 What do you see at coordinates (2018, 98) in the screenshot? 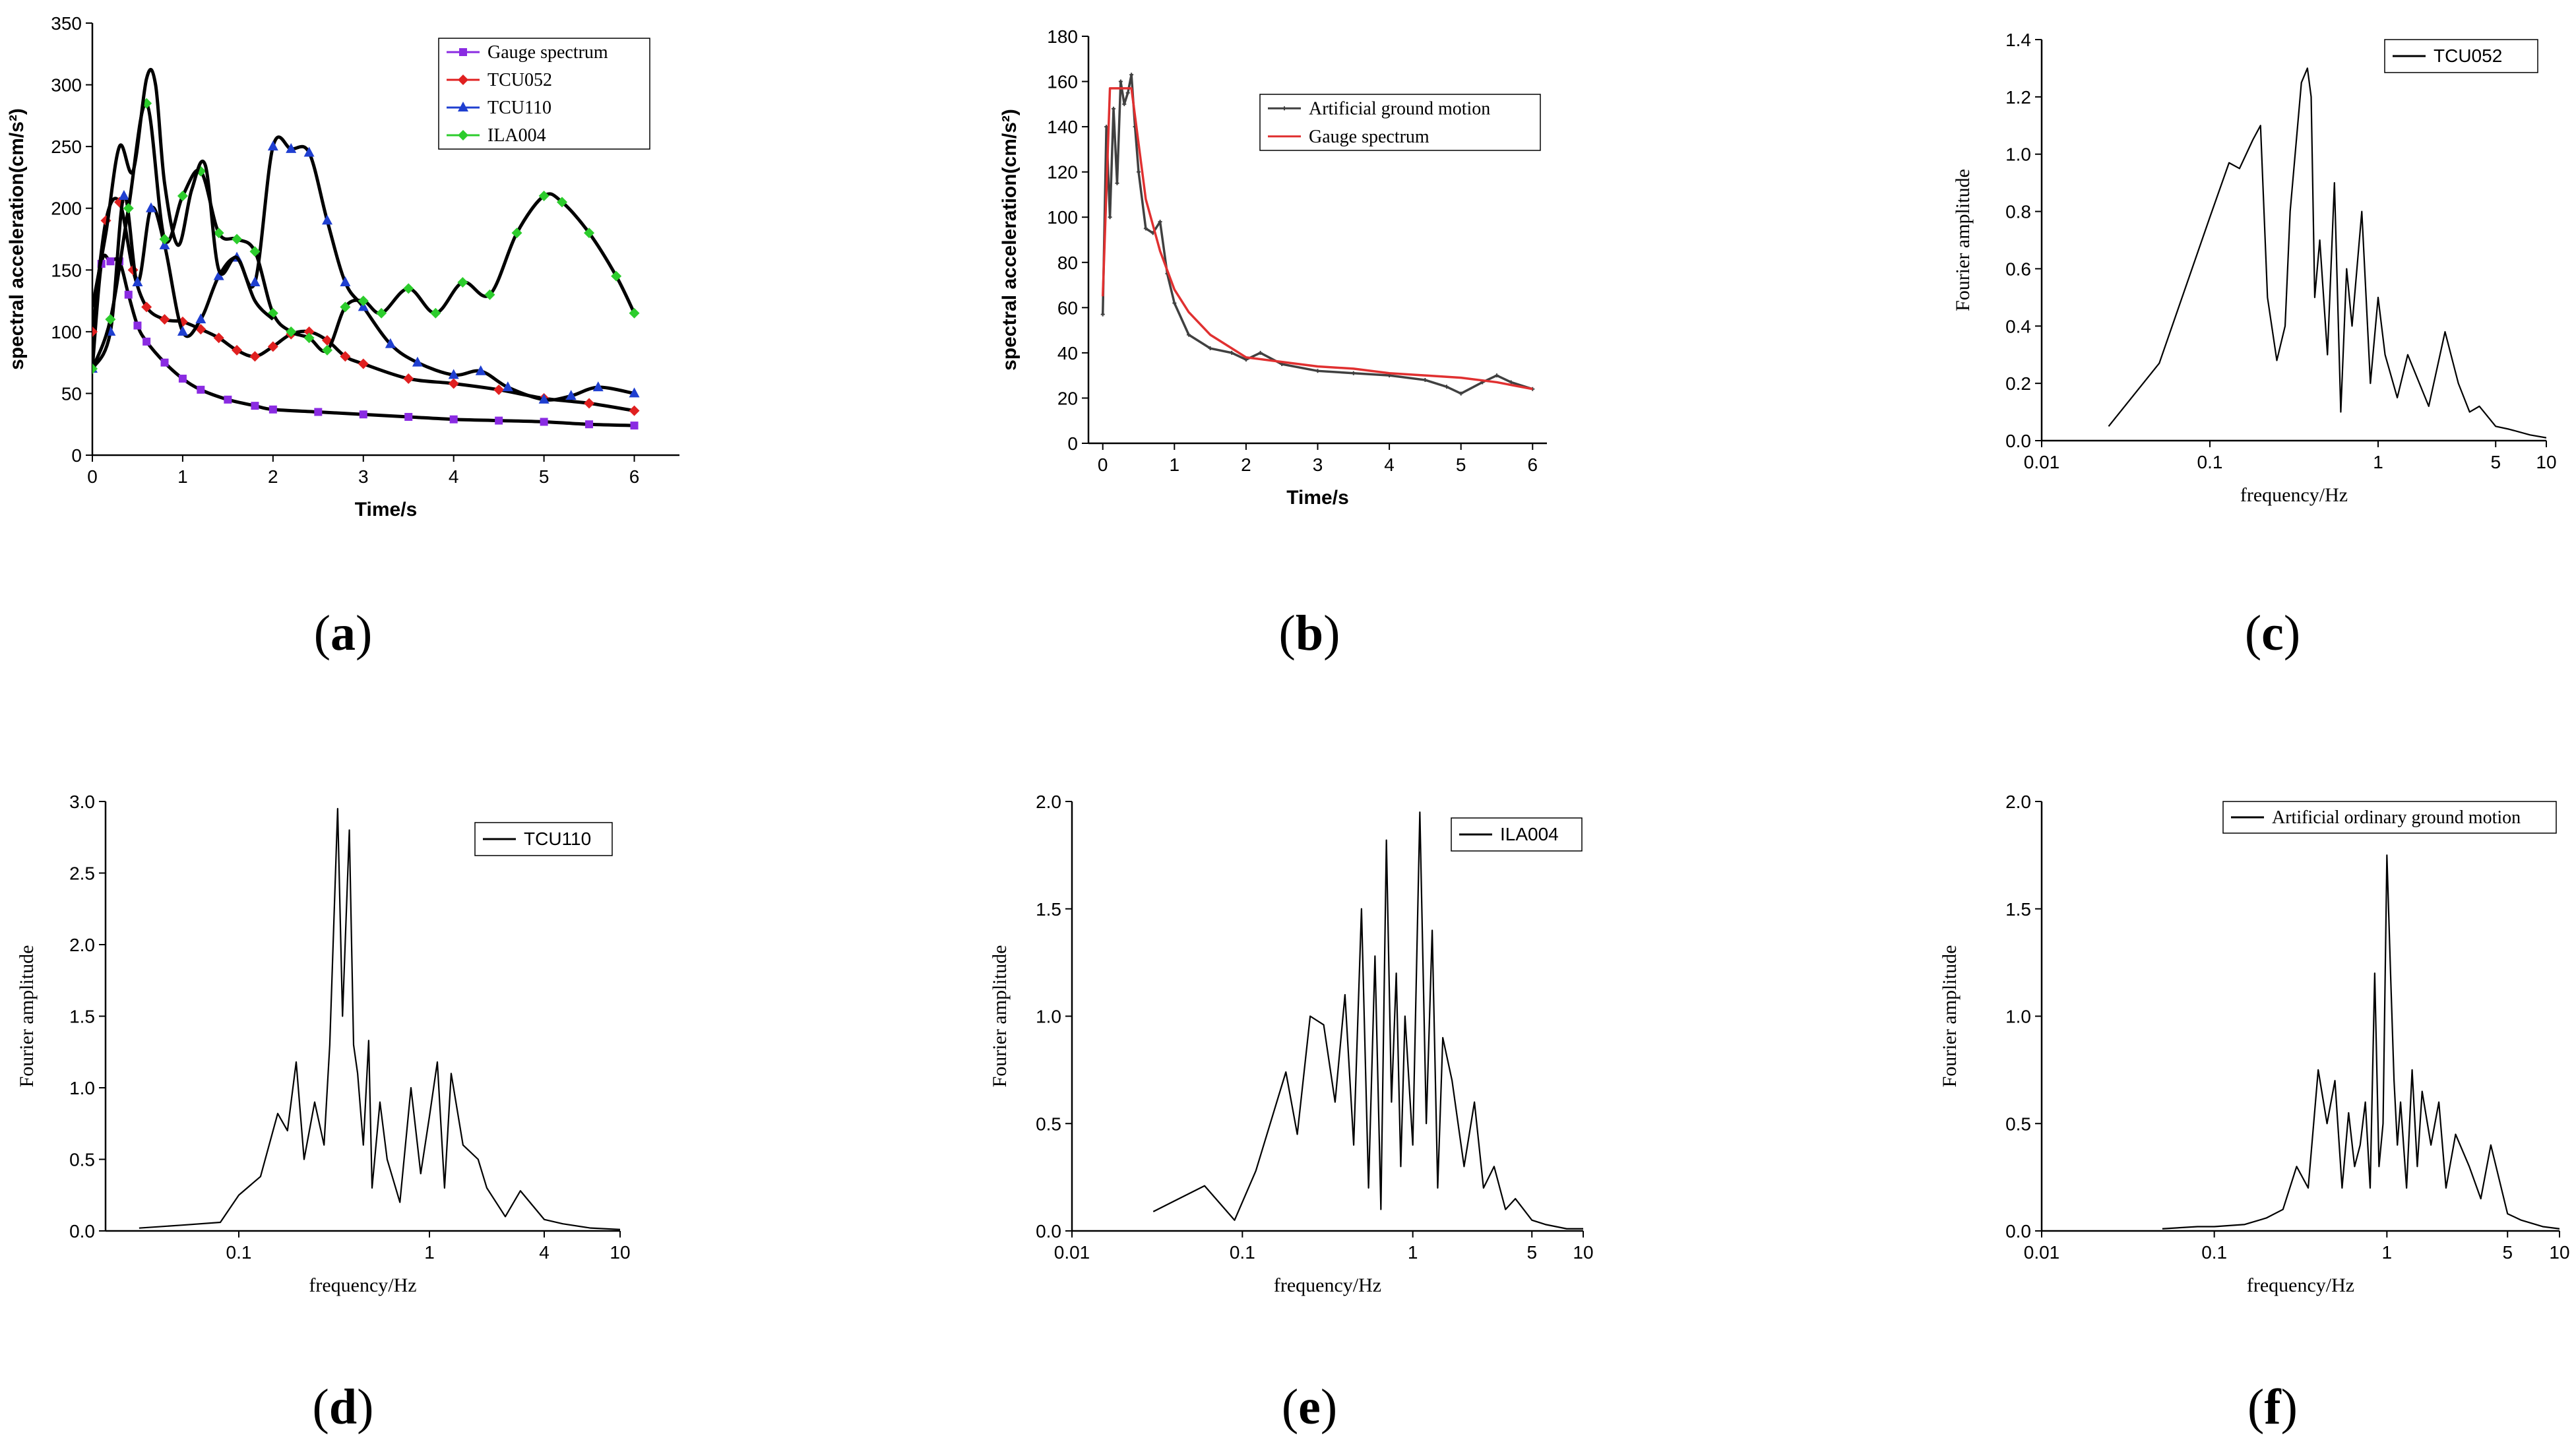
I see `y-tick-label: 1.2` at bounding box center [2018, 98].